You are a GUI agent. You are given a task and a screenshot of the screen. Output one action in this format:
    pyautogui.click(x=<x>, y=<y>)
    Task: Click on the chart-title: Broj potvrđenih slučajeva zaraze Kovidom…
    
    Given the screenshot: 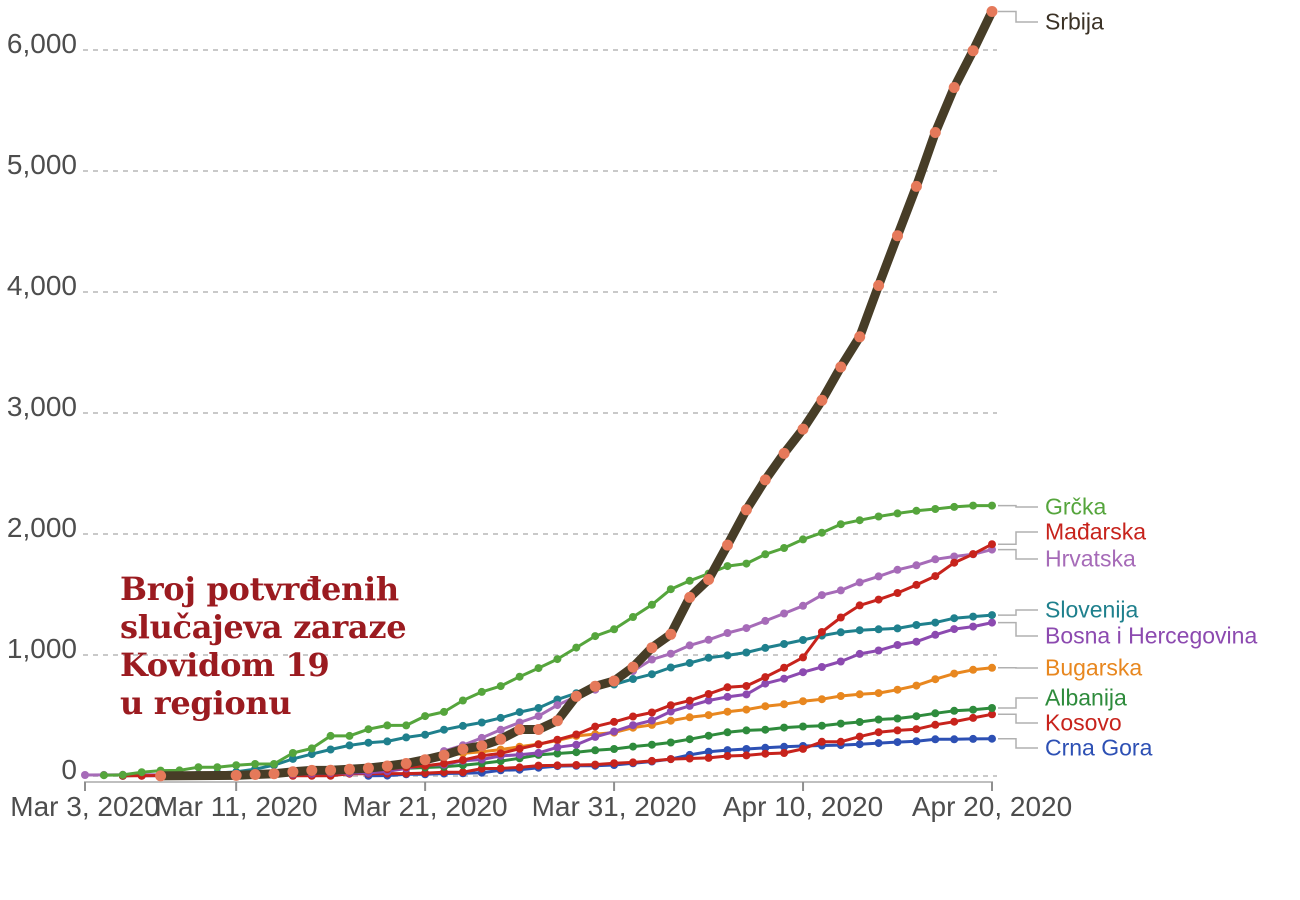 What is the action you would take?
    pyautogui.click(x=290, y=646)
    